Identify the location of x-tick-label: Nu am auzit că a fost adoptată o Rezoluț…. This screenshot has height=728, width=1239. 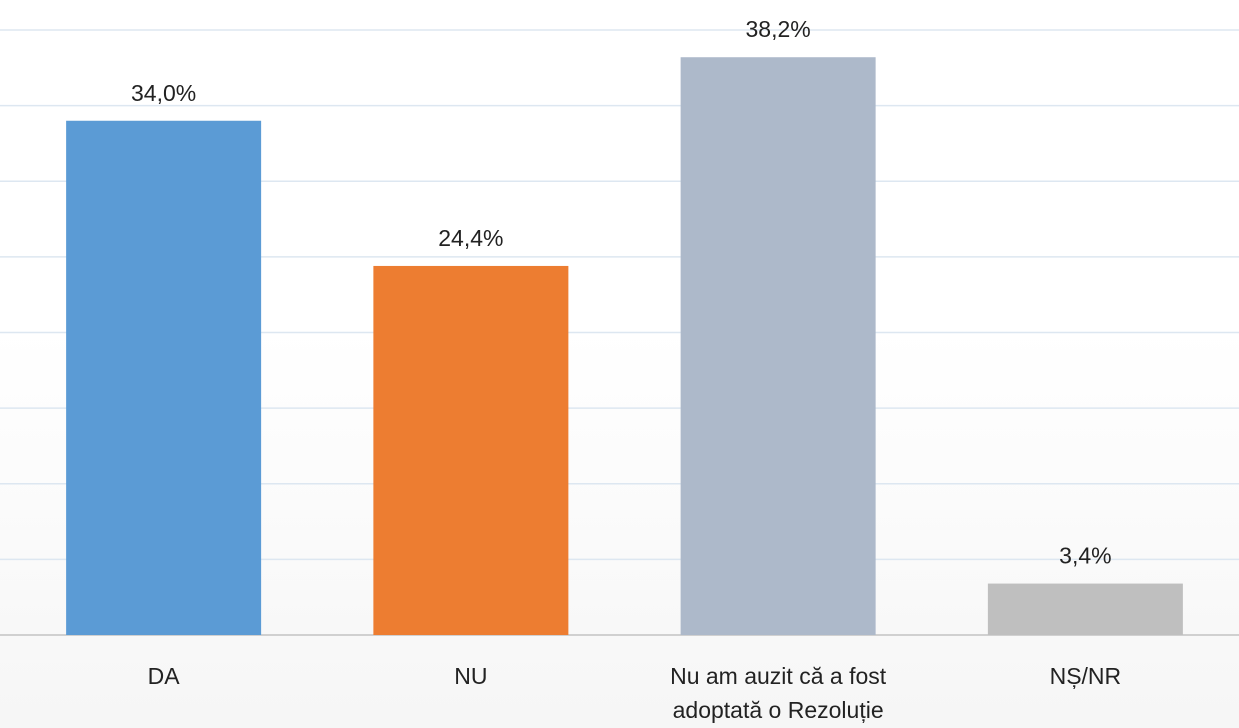
(778, 693).